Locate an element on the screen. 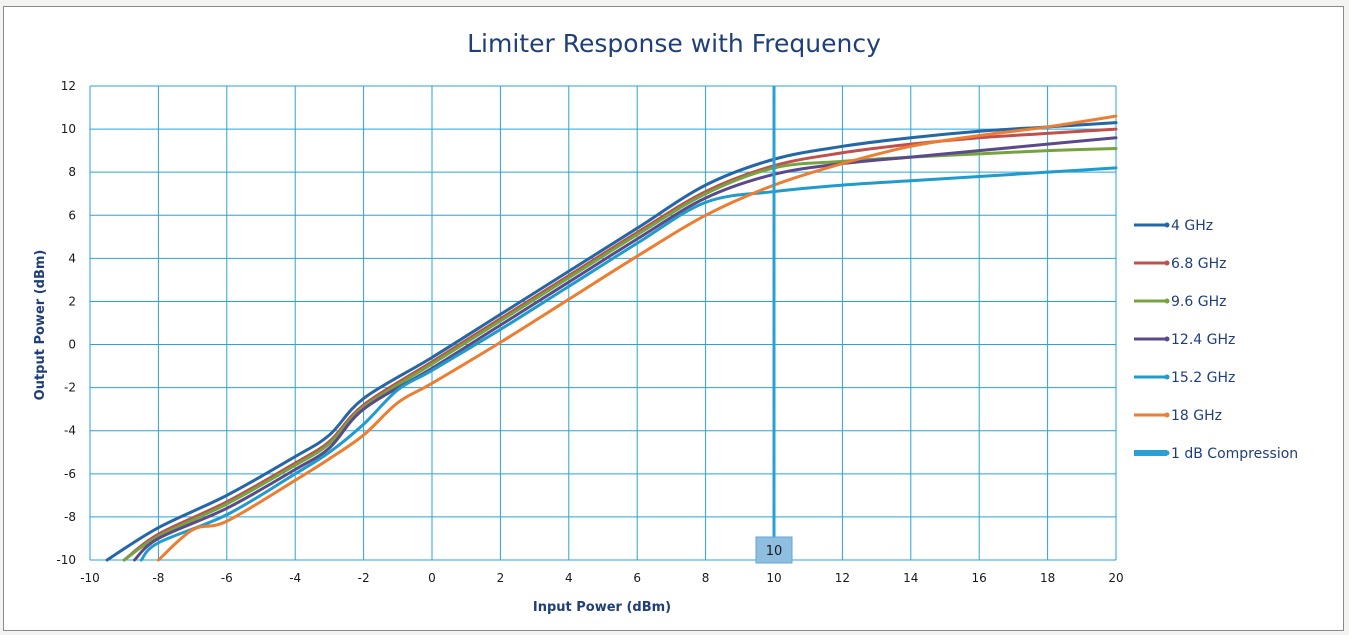  legend-label: 4 GHz is located at coordinates (1192, 226).